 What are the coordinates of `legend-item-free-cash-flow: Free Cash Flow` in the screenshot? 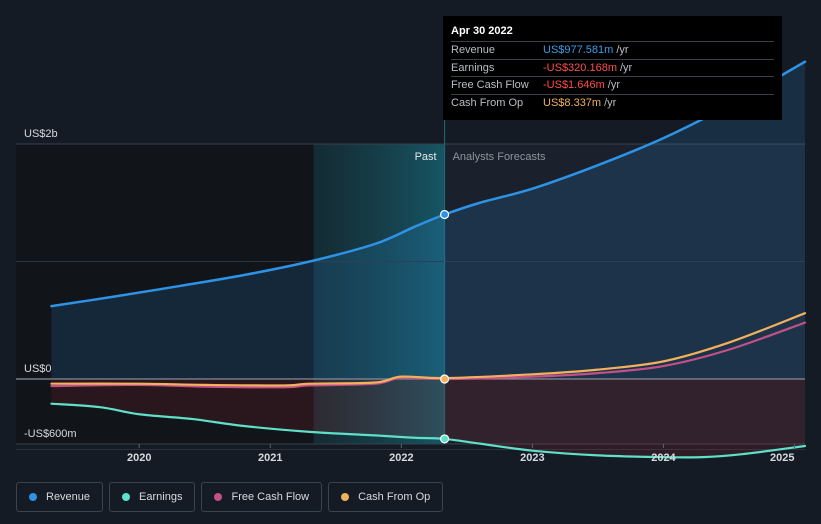 It's located at (262, 497).